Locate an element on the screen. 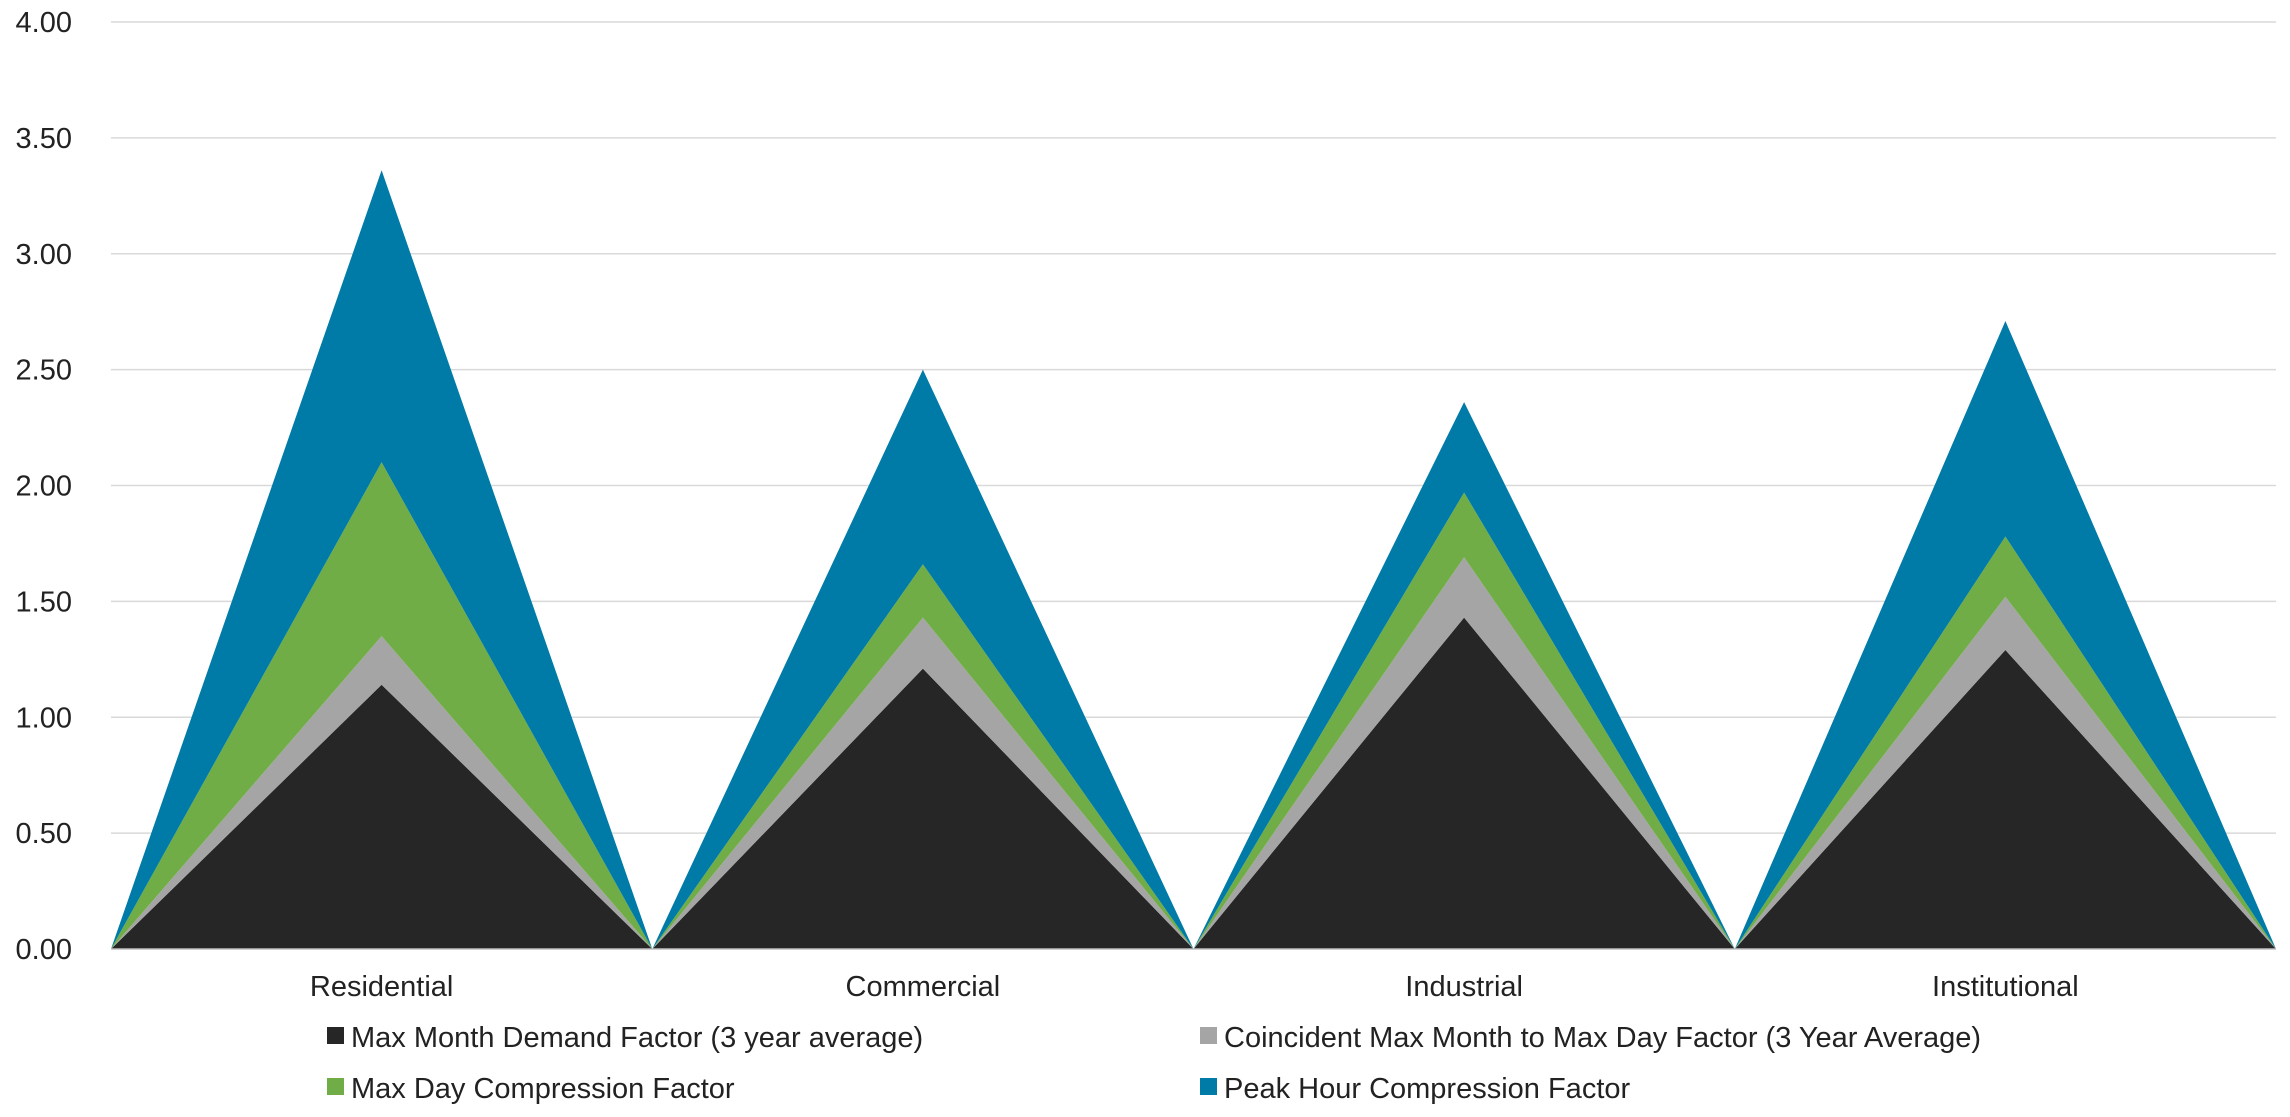  y-tick-label: 0.50 is located at coordinates (44, 834).